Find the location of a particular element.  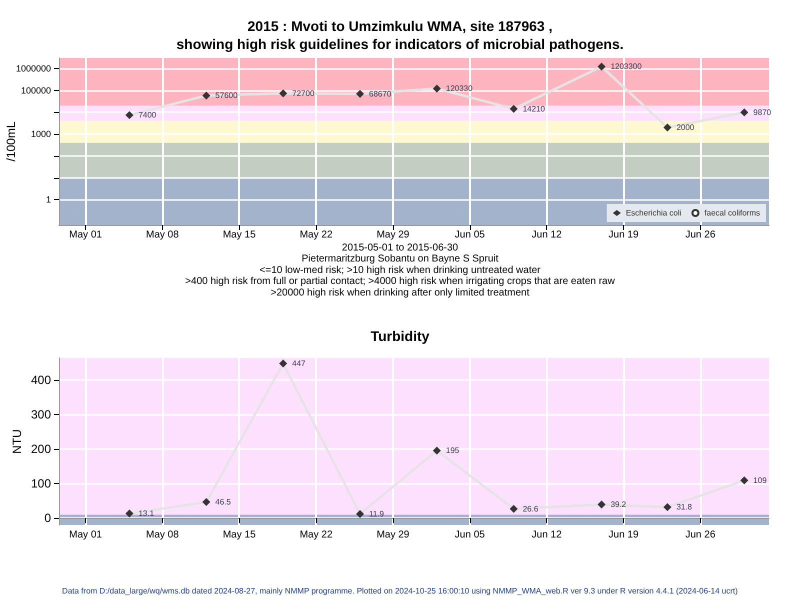

x-axis-title: 2015-05-01 to 2015-06-30 is located at coordinates (400, 248).